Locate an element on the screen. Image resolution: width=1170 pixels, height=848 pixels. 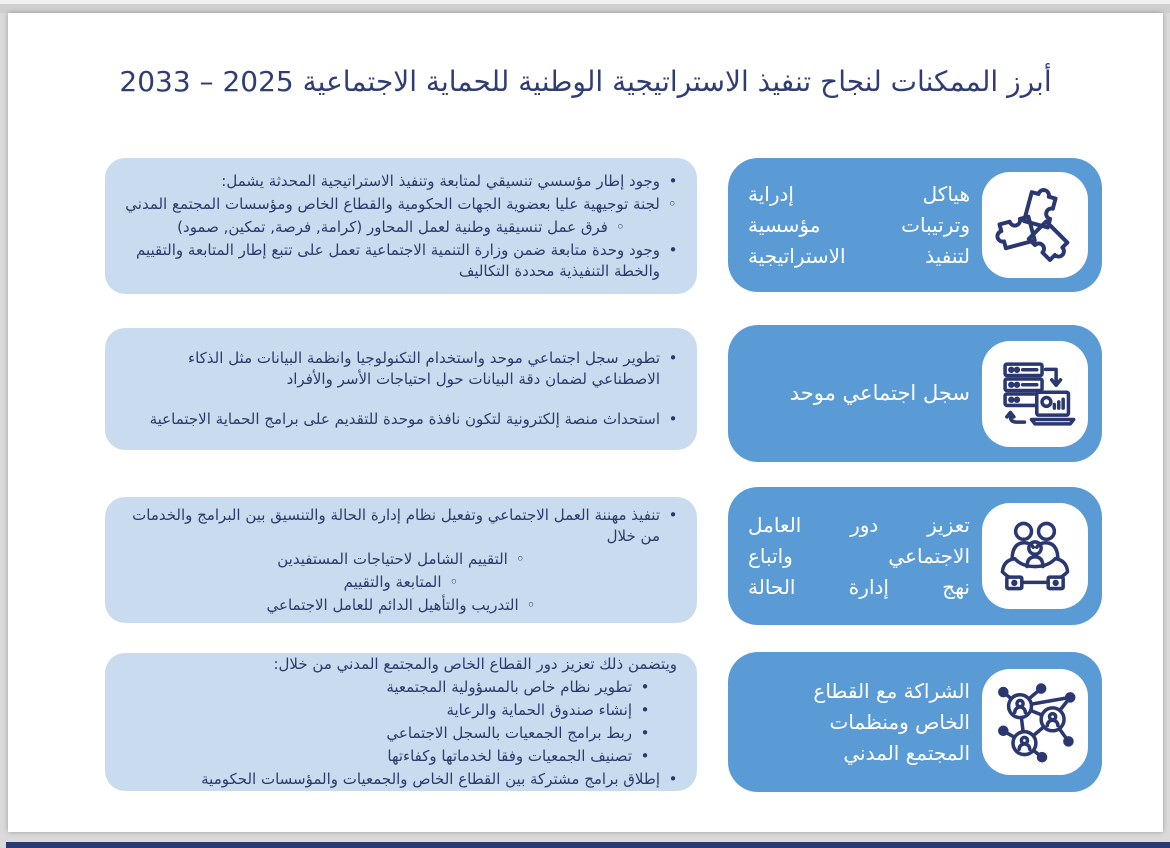
footer-accent-bar is located at coordinates (588, 845).